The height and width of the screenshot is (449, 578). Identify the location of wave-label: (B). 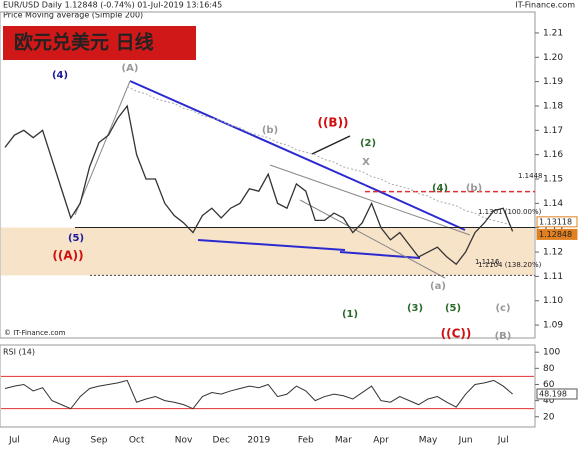
(503, 336).